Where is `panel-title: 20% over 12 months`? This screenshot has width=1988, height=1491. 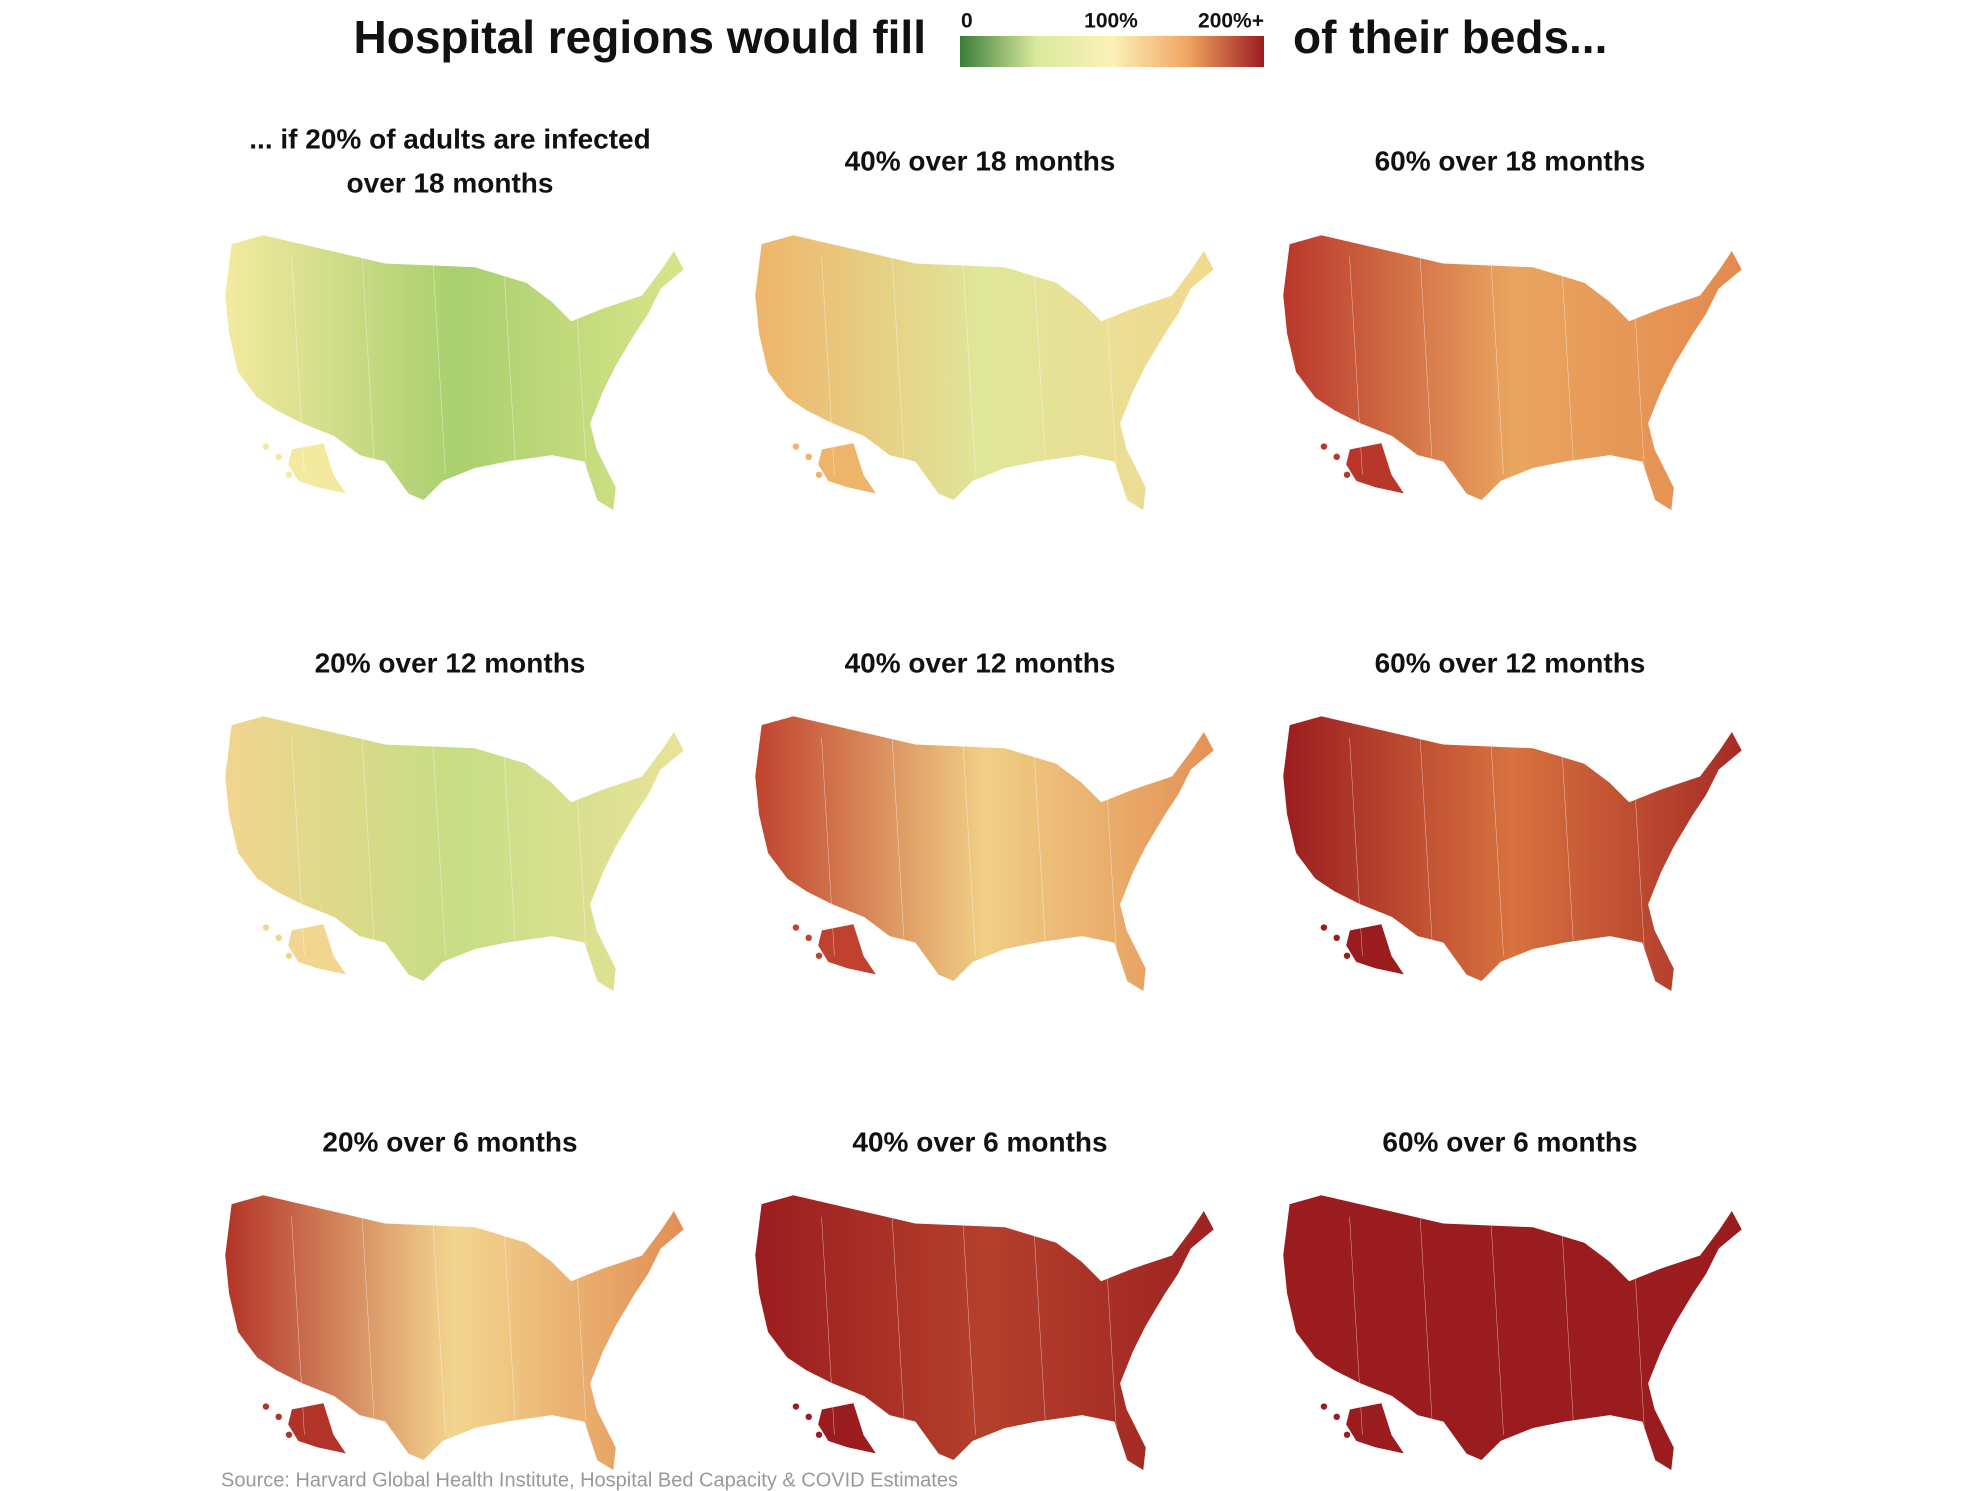 panel-title: 20% over 12 months is located at coordinates (450, 662).